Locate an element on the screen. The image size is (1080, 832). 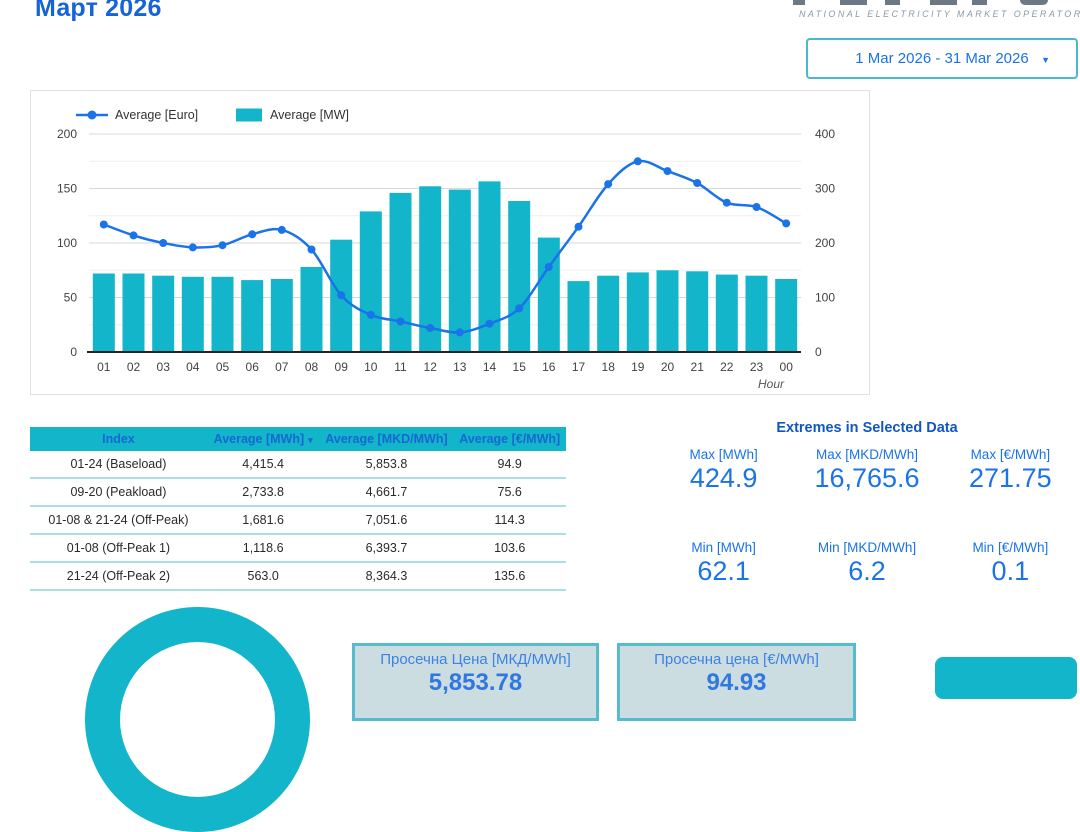
table-cell: 135.6 is located at coordinates (509, 576).